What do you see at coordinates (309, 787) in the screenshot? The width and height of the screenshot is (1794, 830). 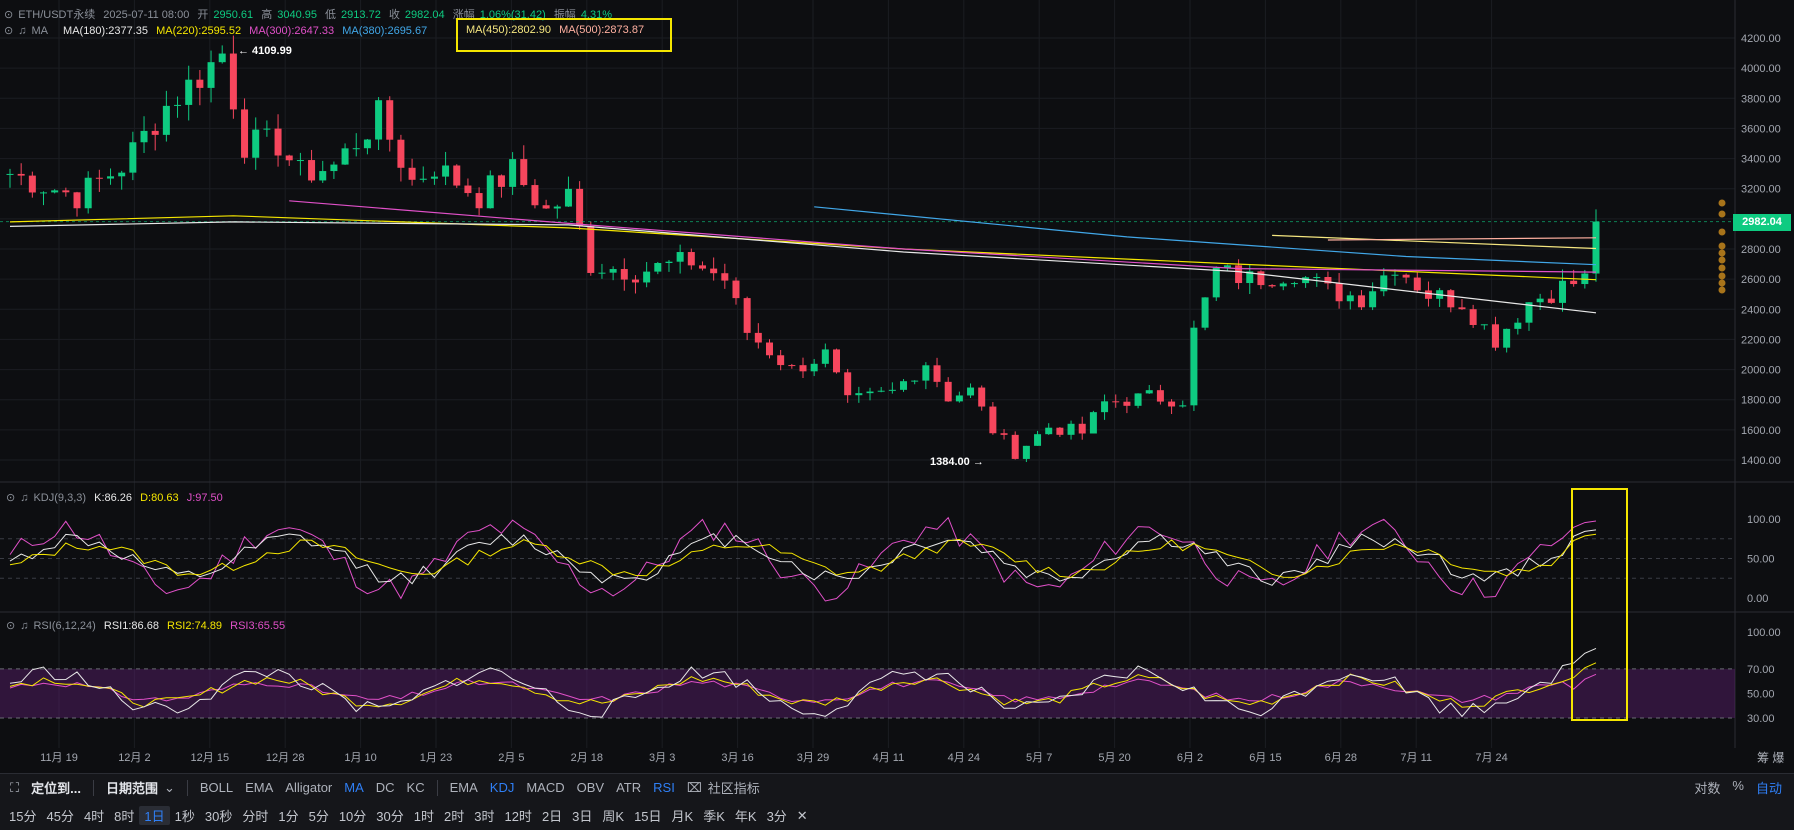 I see `indicator-alligator: Alligator` at bounding box center [309, 787].